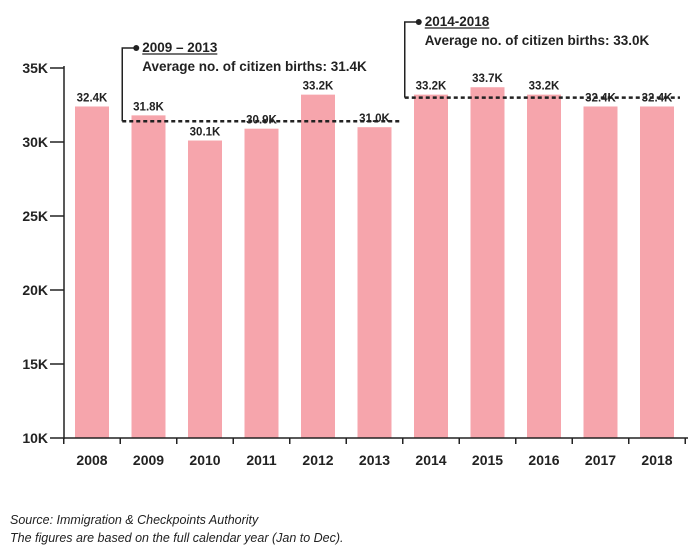 The width and height of the screenshot is (698, 550). What do you see at coordinates (374, 460) in the screenshot?
I see `x-tick-label-2013: 2013` at bounding box center [374, 460].